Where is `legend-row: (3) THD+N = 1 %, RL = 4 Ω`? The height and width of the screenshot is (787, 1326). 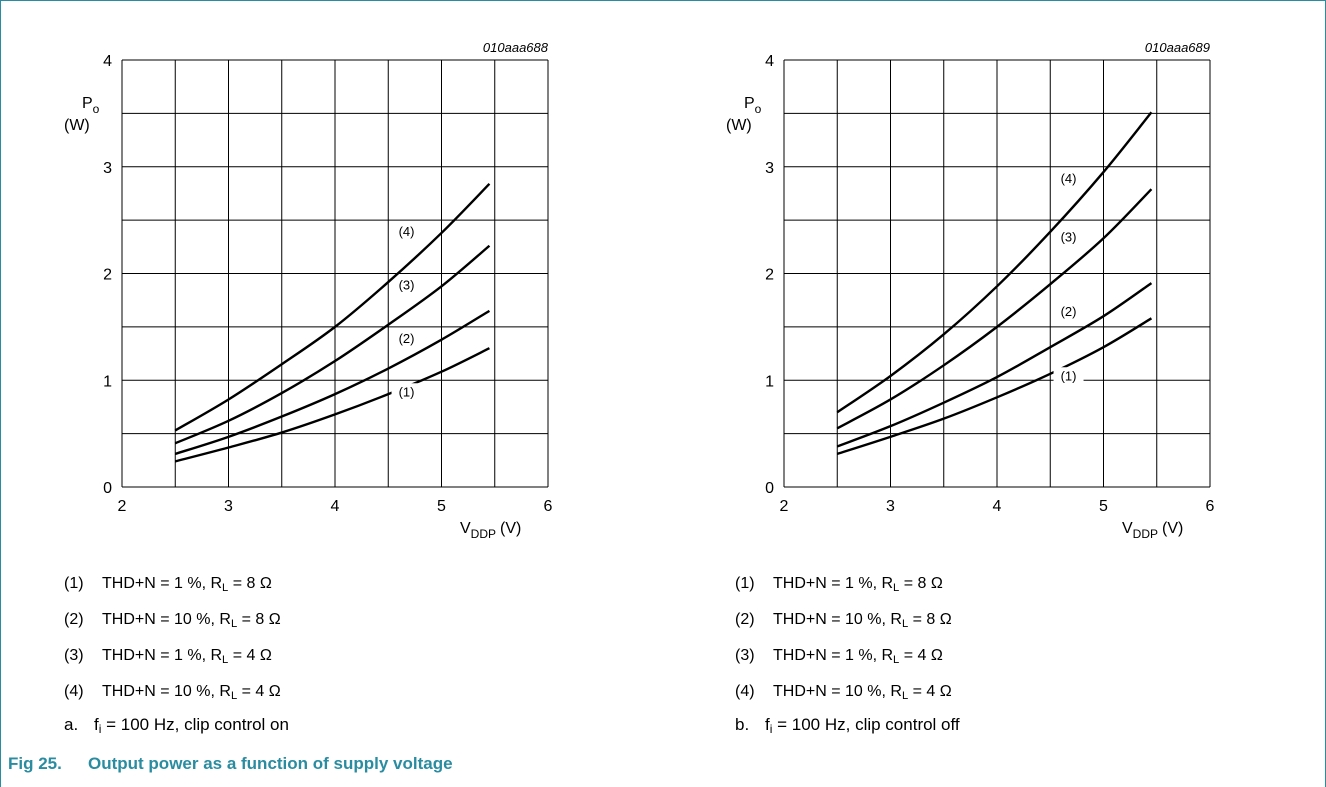
legend-row: (3) THD+N = 1 %, RL = 4 Ω is located at coordinates (843, 666).